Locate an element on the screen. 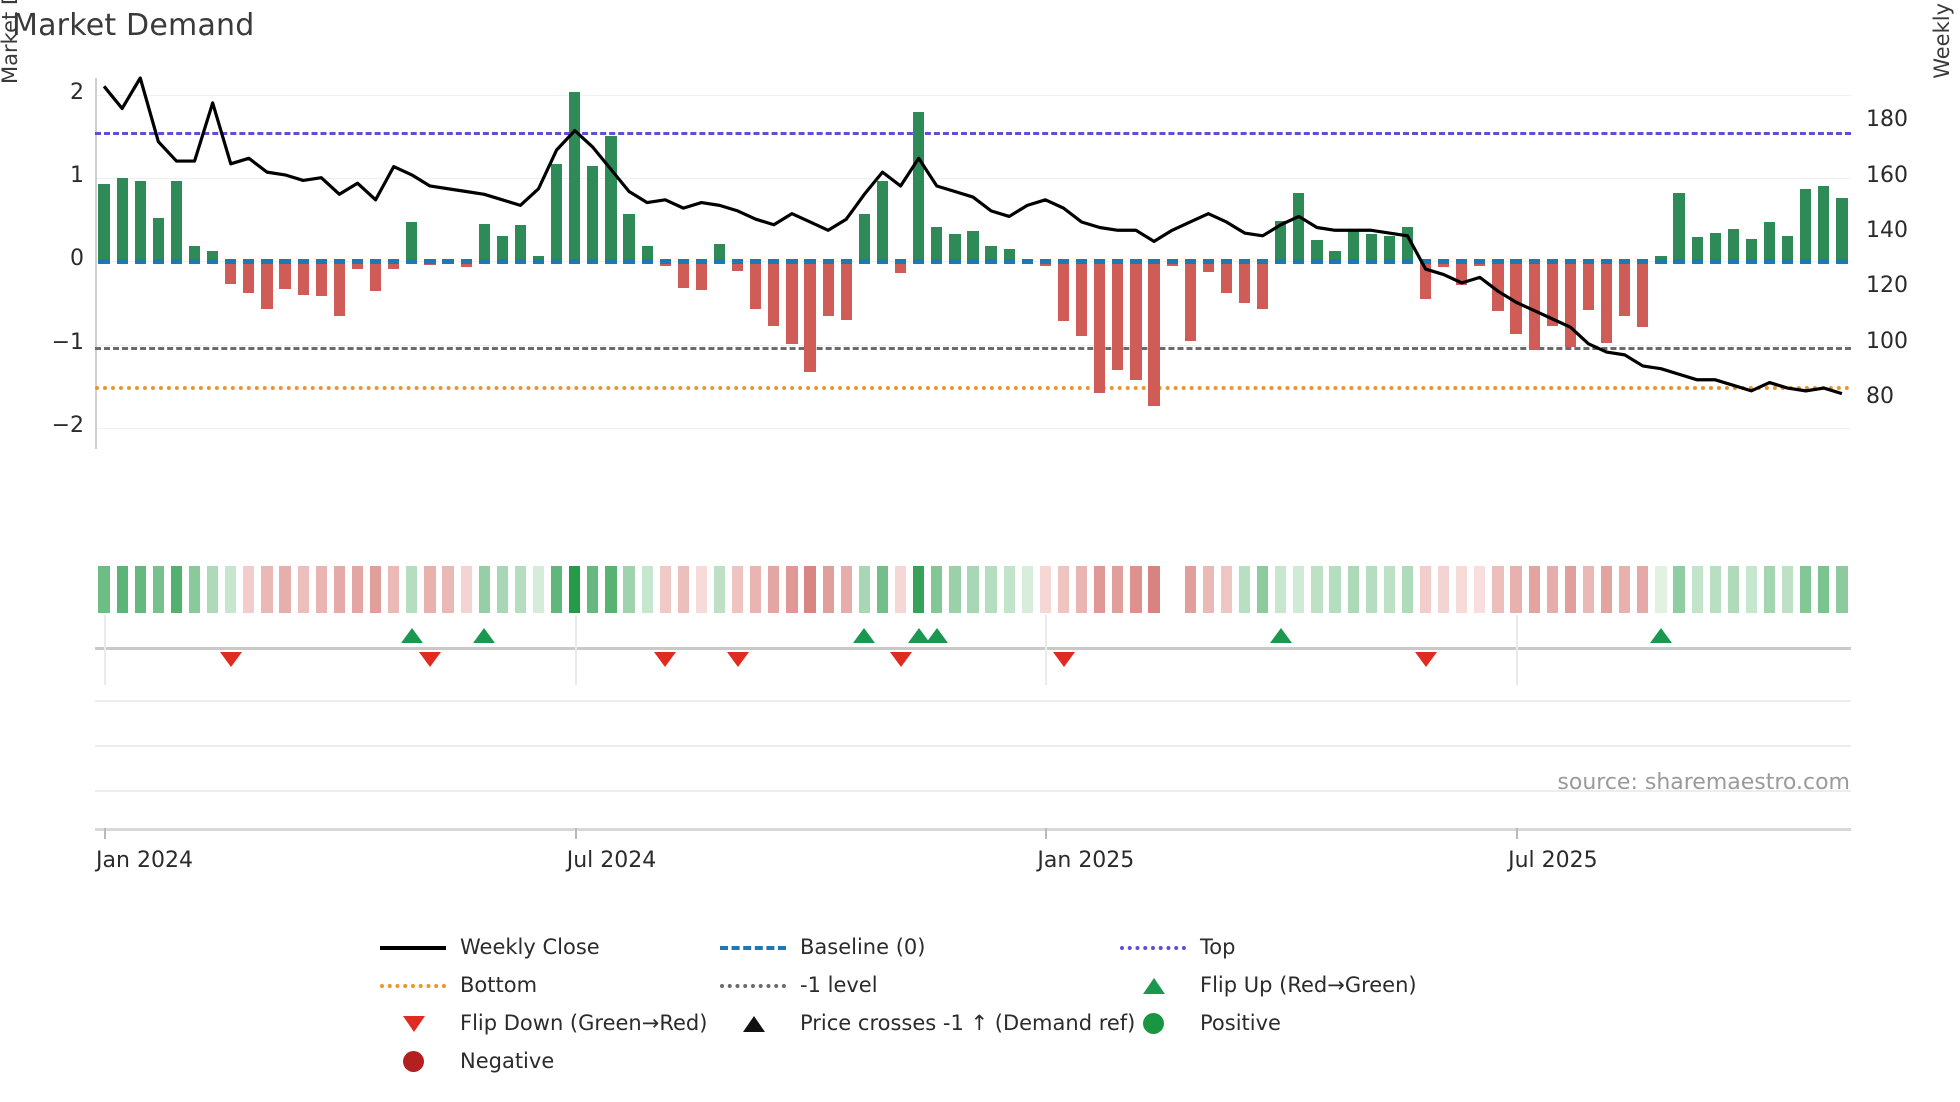 Image resolution: width=1960 pixels, height=1102 pixels. legend-item-label: Flip Down (Green→Red) is located at coordinates (584, 1023).